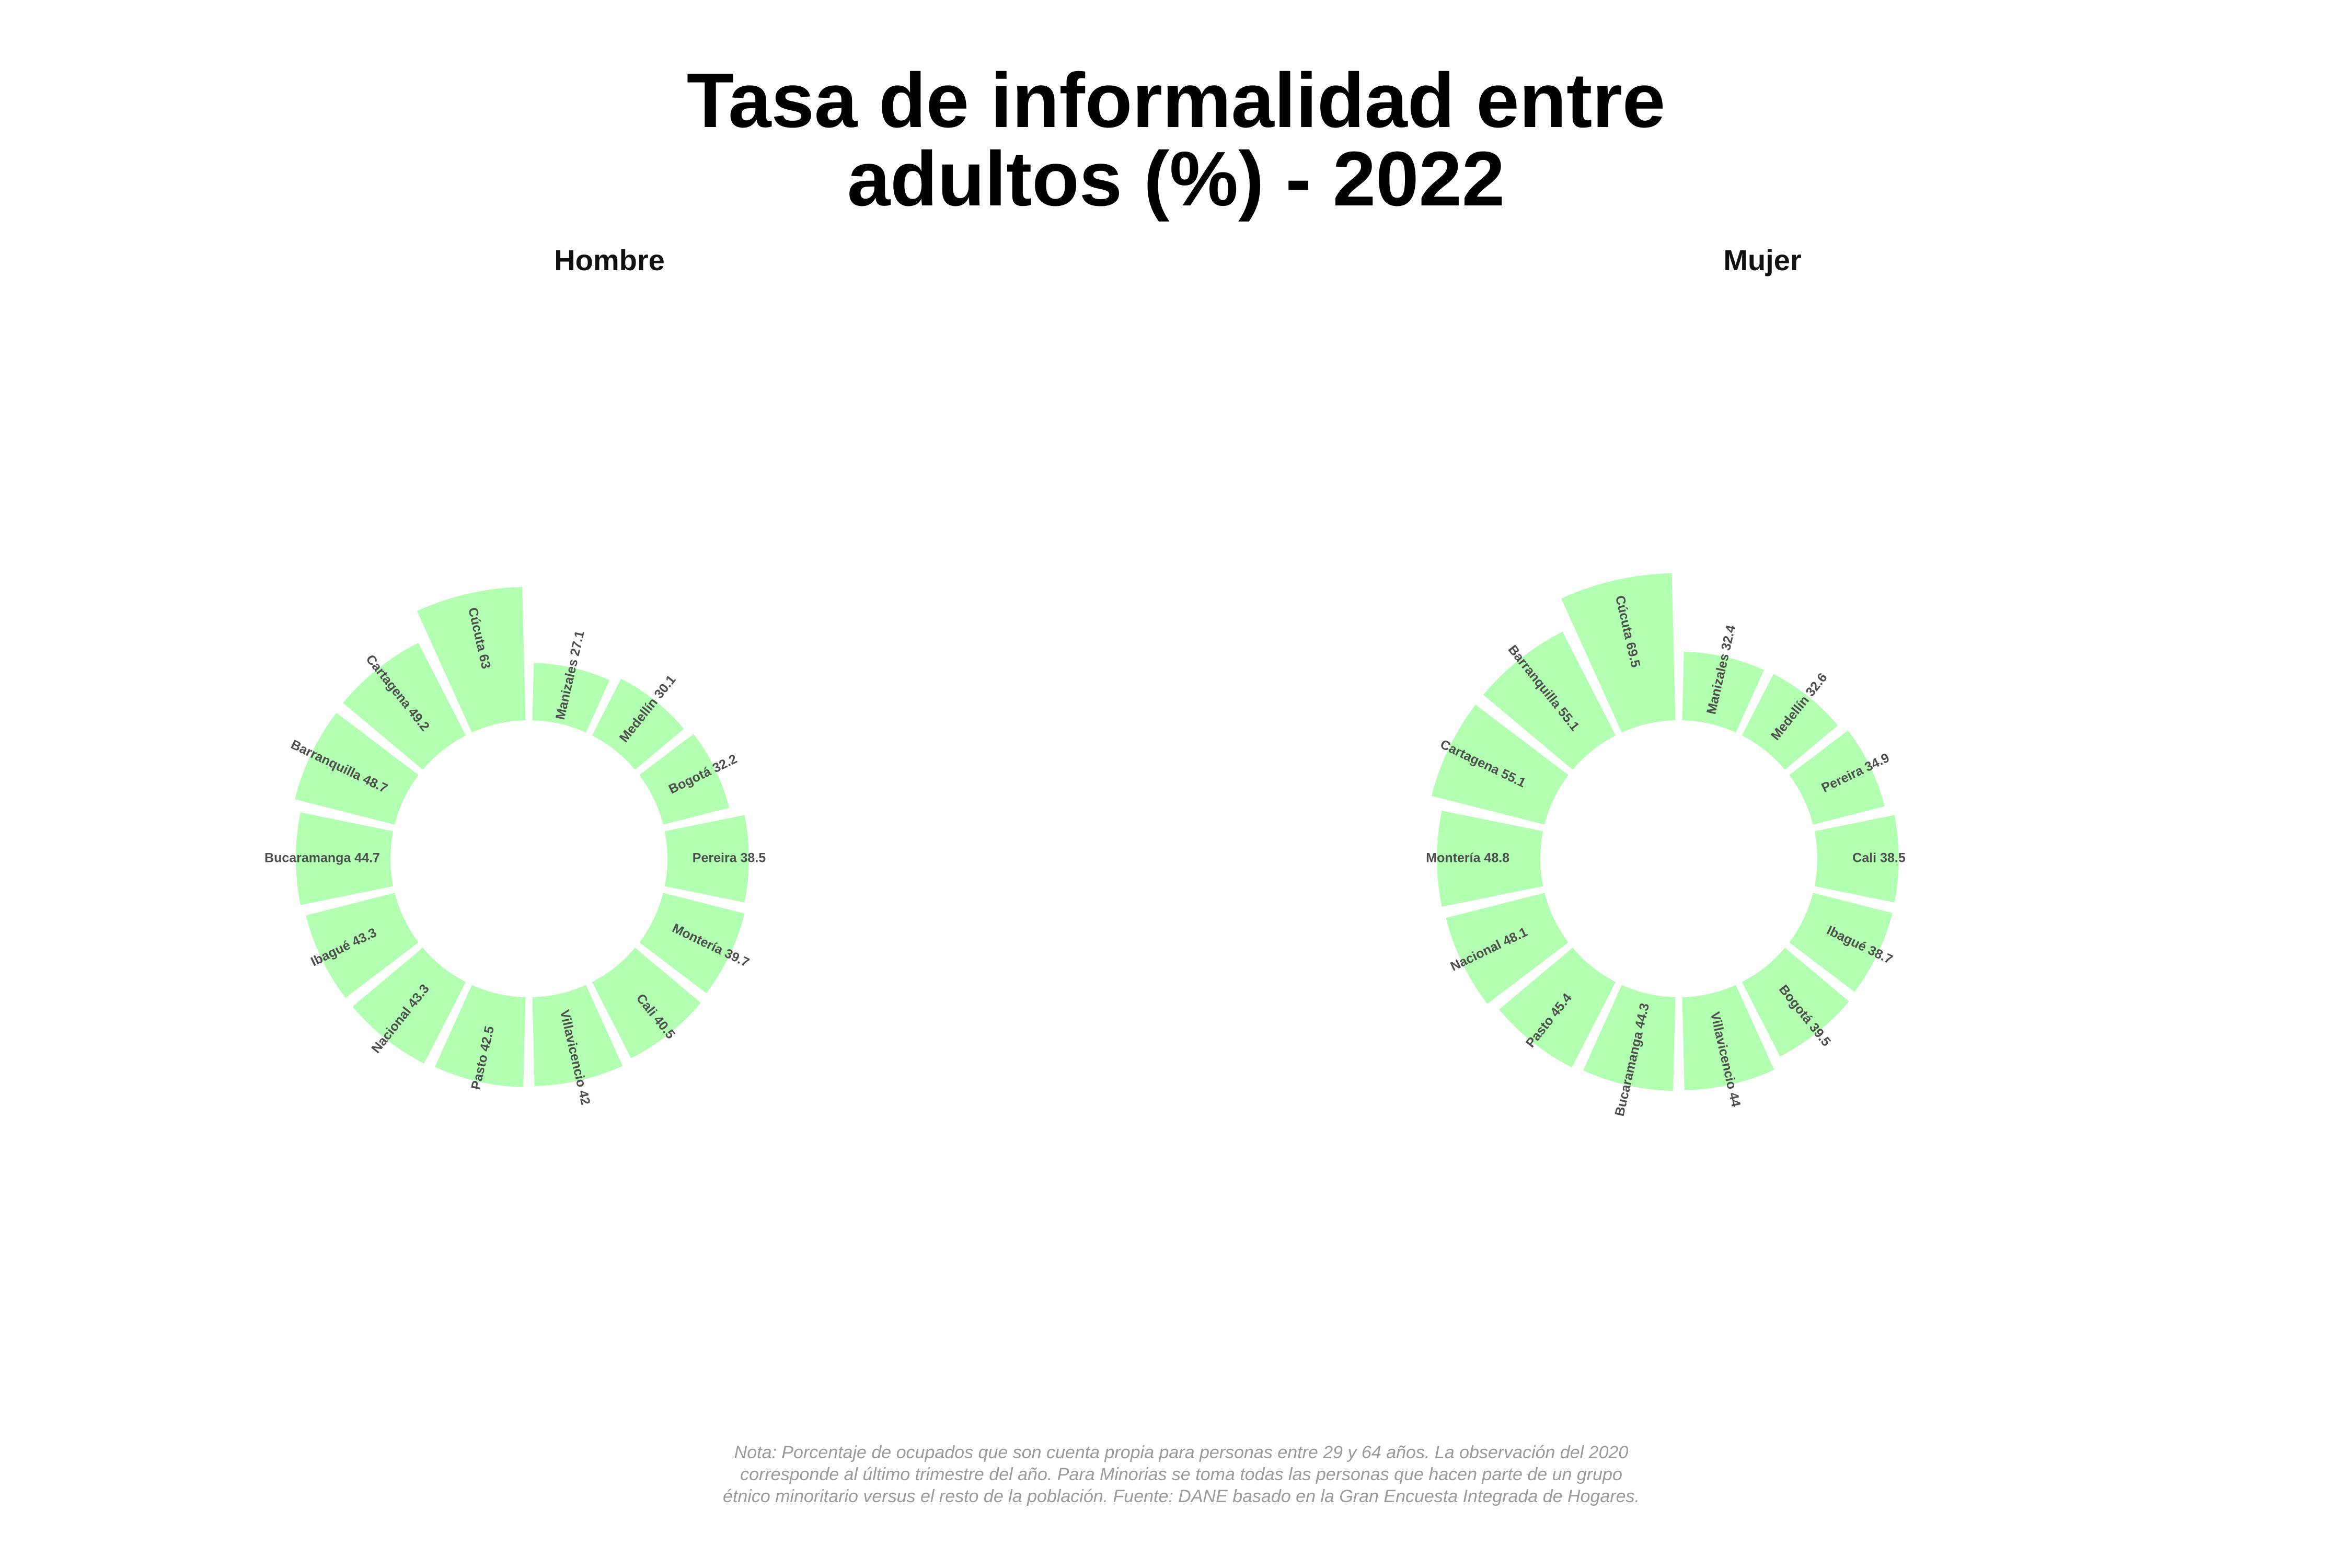 The image size is (2352, 1568). I want to click on bar-mujer-bucaramanga, so click(1629, 1038).